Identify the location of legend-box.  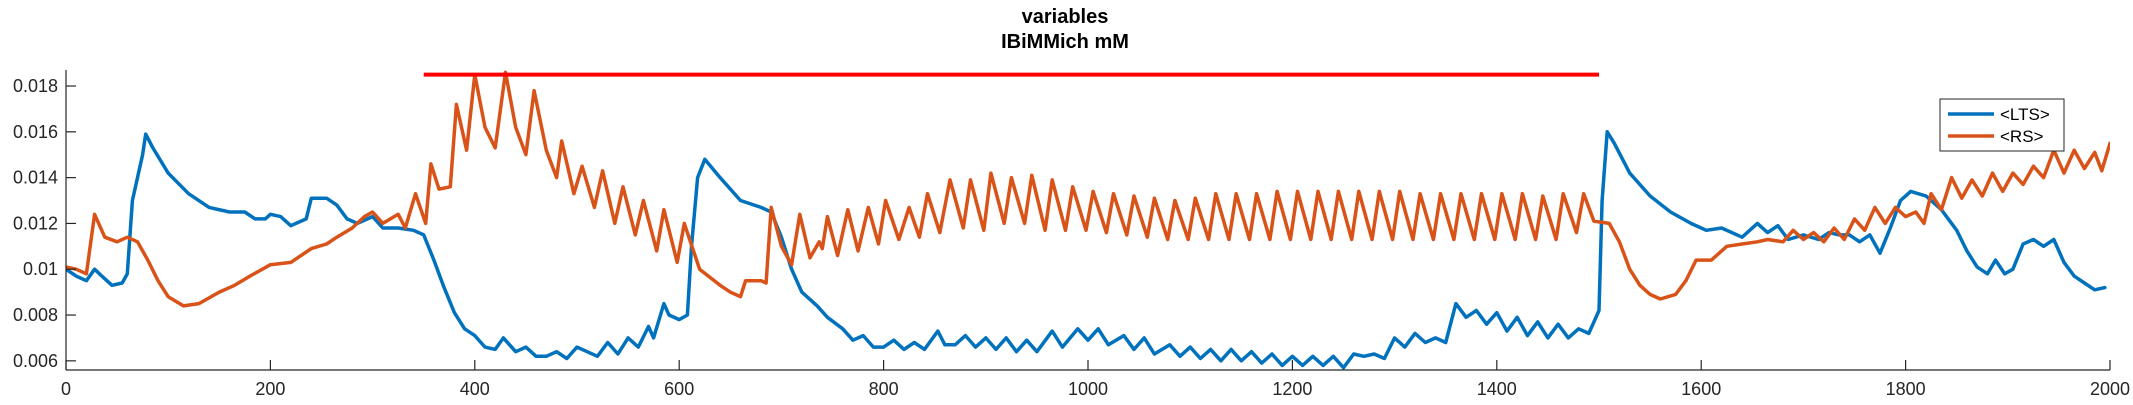
(2002, 125).